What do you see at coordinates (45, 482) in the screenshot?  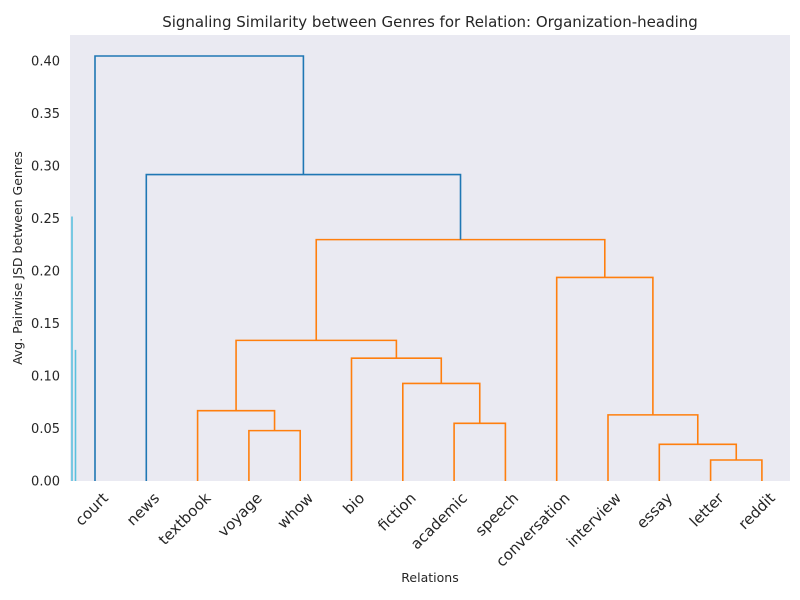 I see `y-tick-label: 0.00` at bounding box center [45, 482].